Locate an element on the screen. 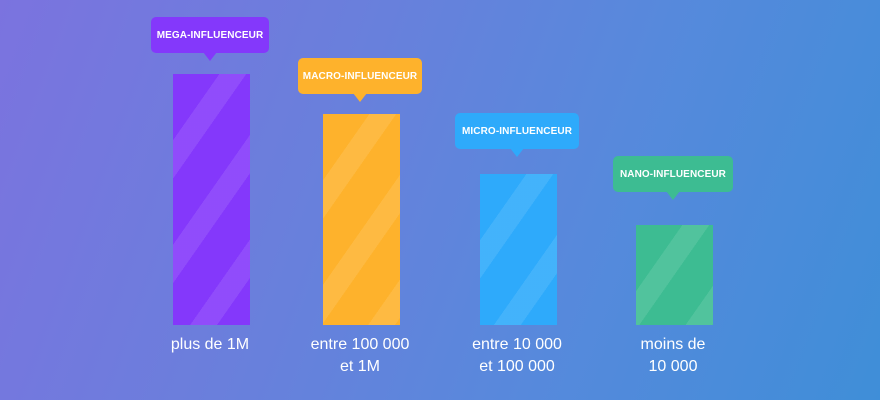  bar-nano-stripes is located at coordinates (674, 275).